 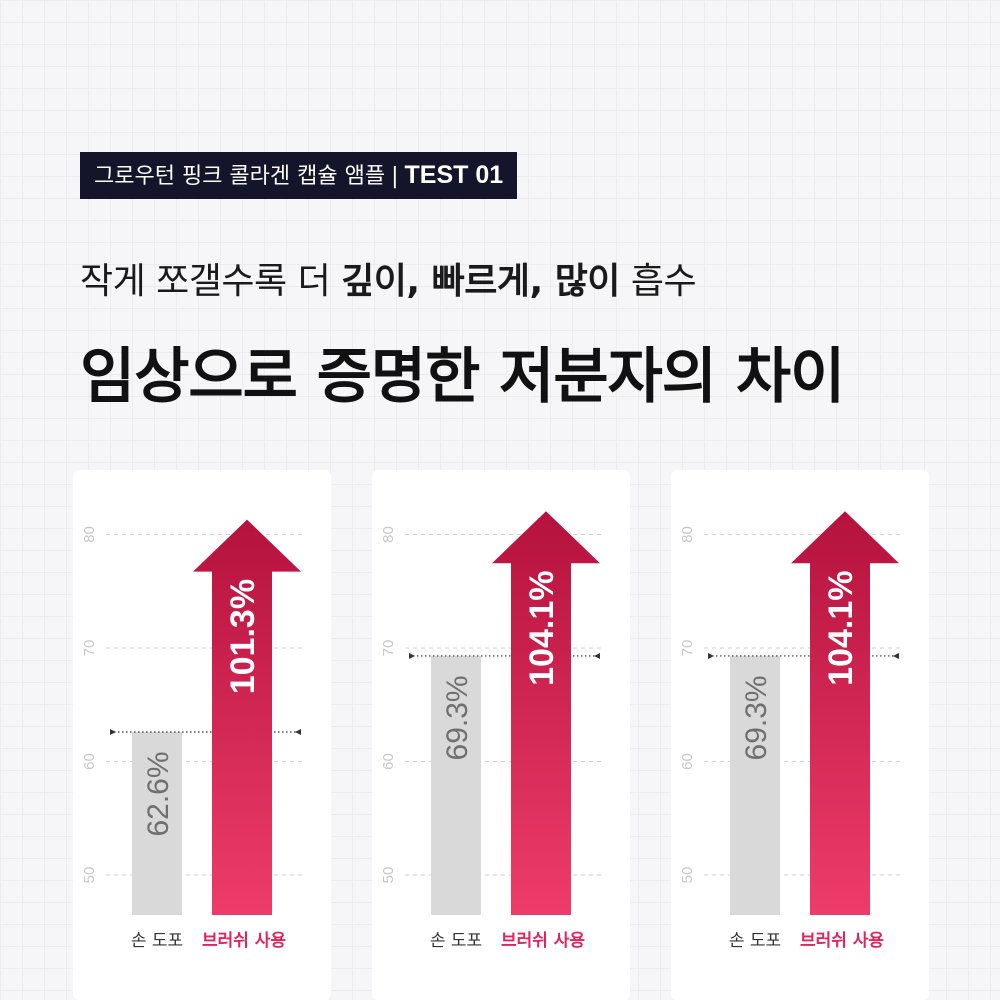 What do you see at coordinates (454, 175) in the screenshot?
I see `tag-test-number: TEST 01` at bounding box center [454, 175].